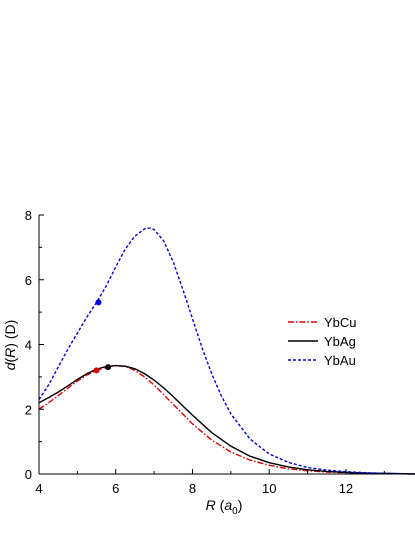  Describe the element at coordinates (98, 302) in the screenshot. I see `point-marker-ybau` at that location.